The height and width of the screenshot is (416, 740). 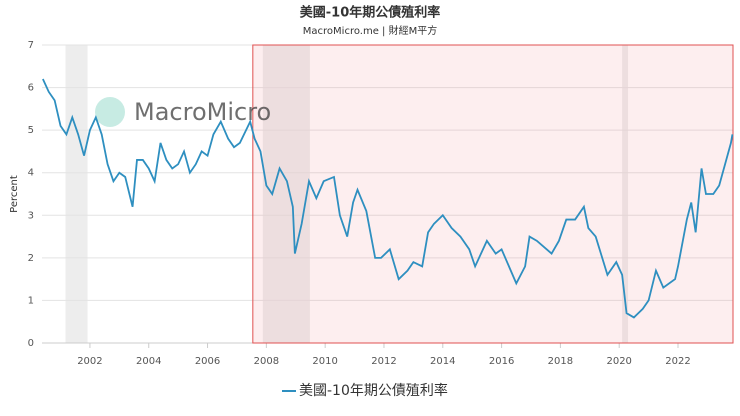 What do you see at coordinates (110, 112) in the screenshot?
I see `watermark-logo` at bounding box center [110, 112].